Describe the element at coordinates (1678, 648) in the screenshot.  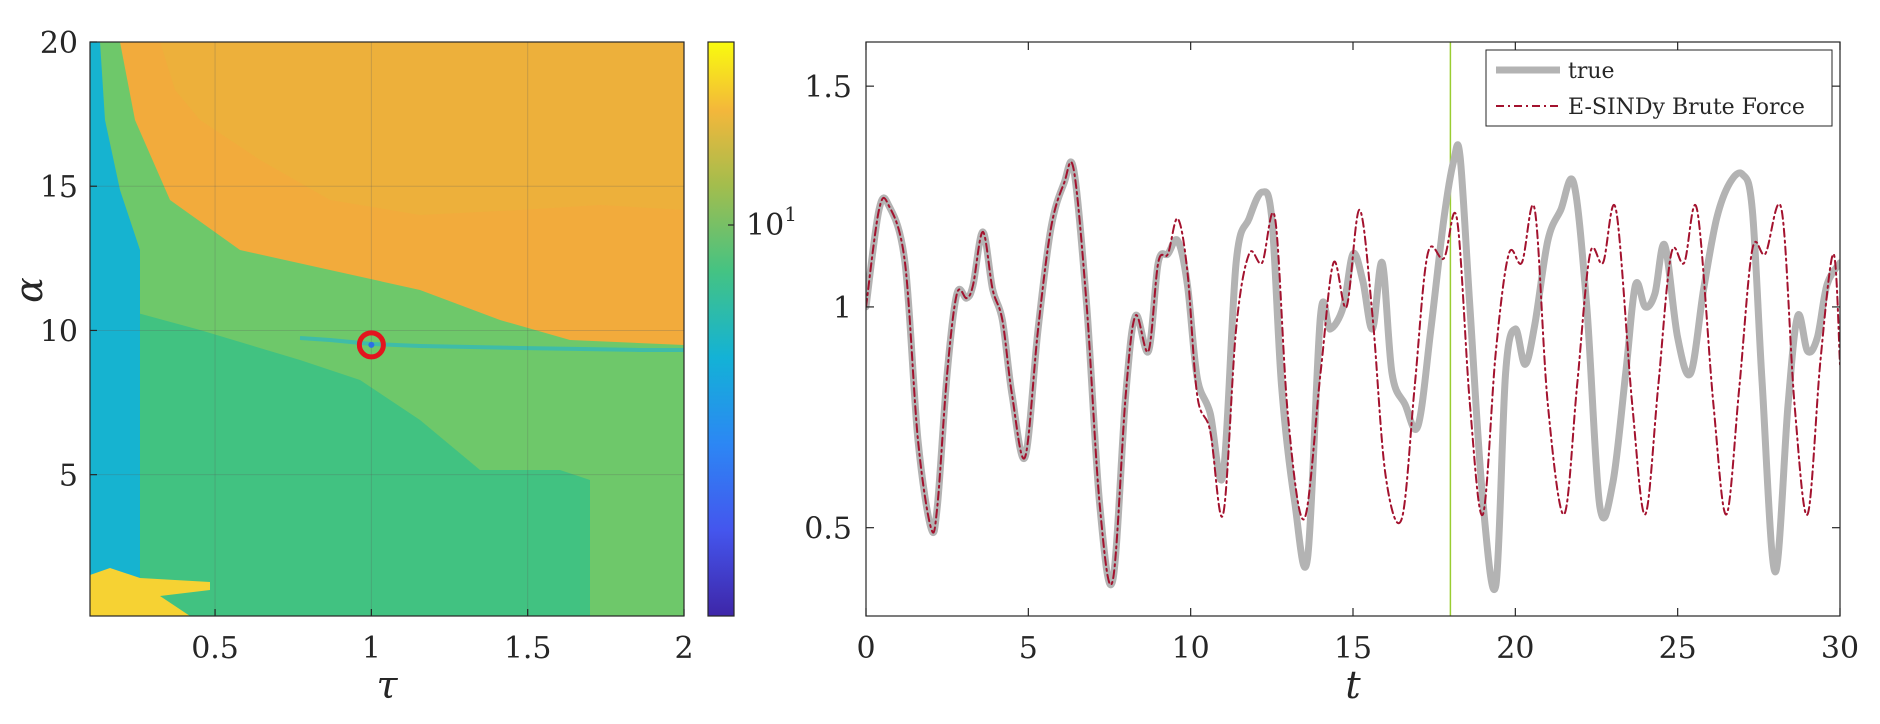
I see `lineplot-xtick-label: 25` at that location.